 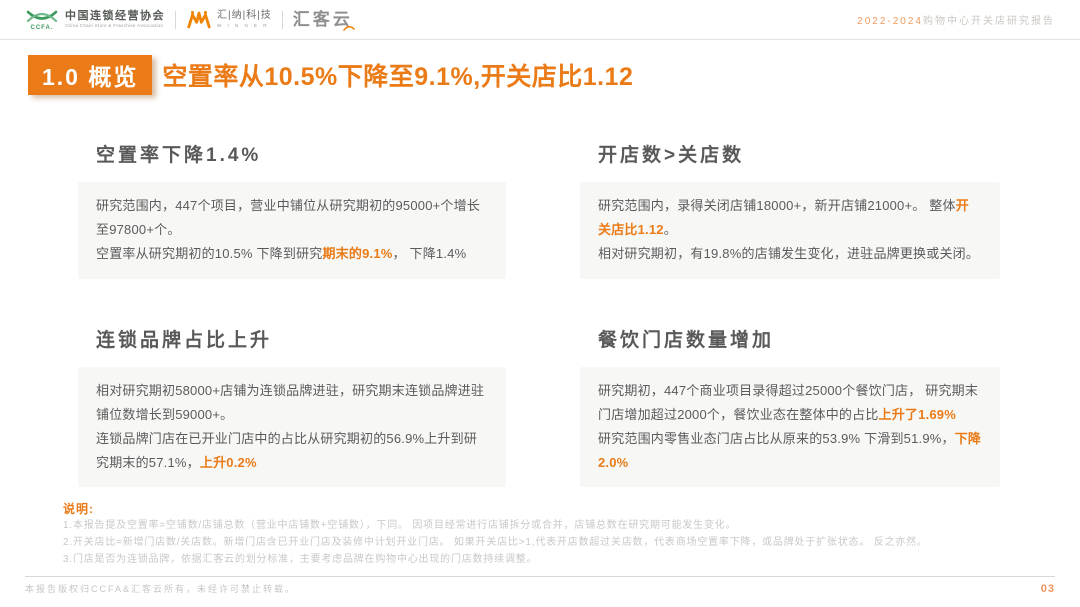 I want to click on huikeyun-name: 汇客云, so click(x=322, y=19).